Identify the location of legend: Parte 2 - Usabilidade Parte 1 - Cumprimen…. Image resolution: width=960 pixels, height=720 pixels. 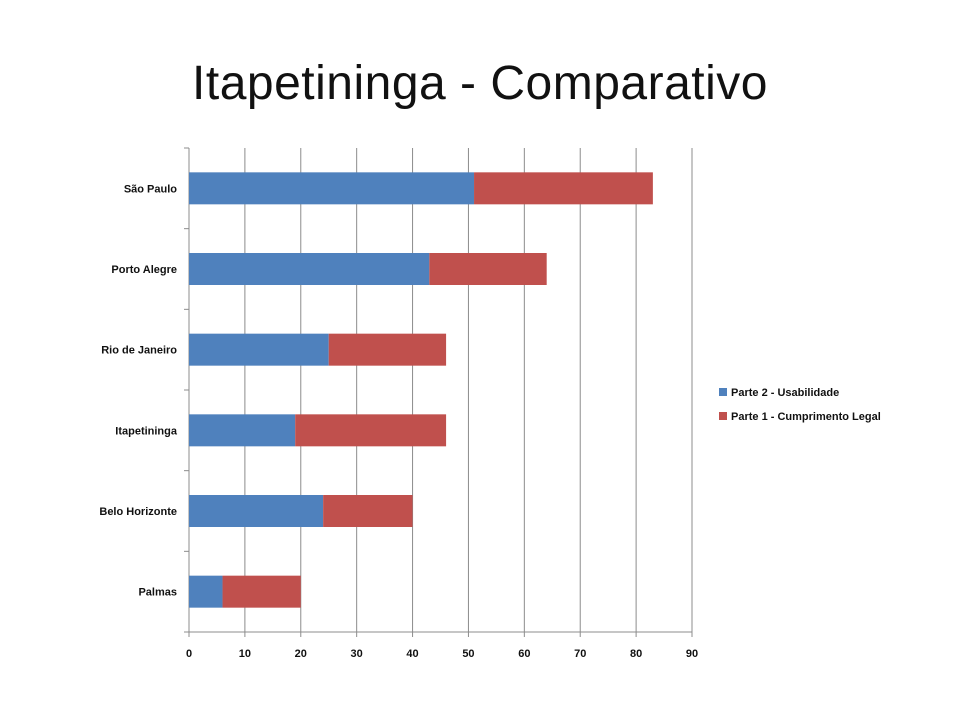
(800, 405).